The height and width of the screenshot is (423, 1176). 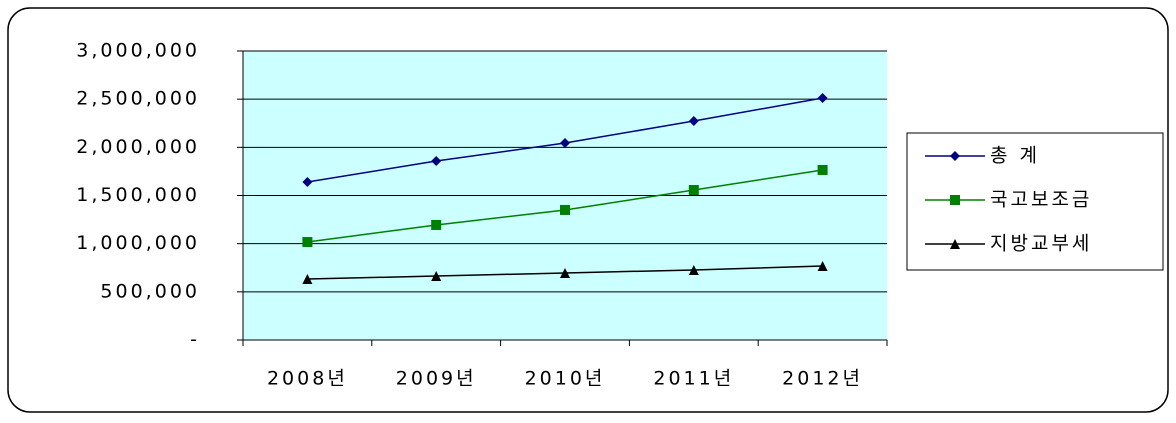 What do you see at coordinates (138, 195) in the screenshot?
I see `y-tick-label: 1,500,000` at bounding box center [138, 195].